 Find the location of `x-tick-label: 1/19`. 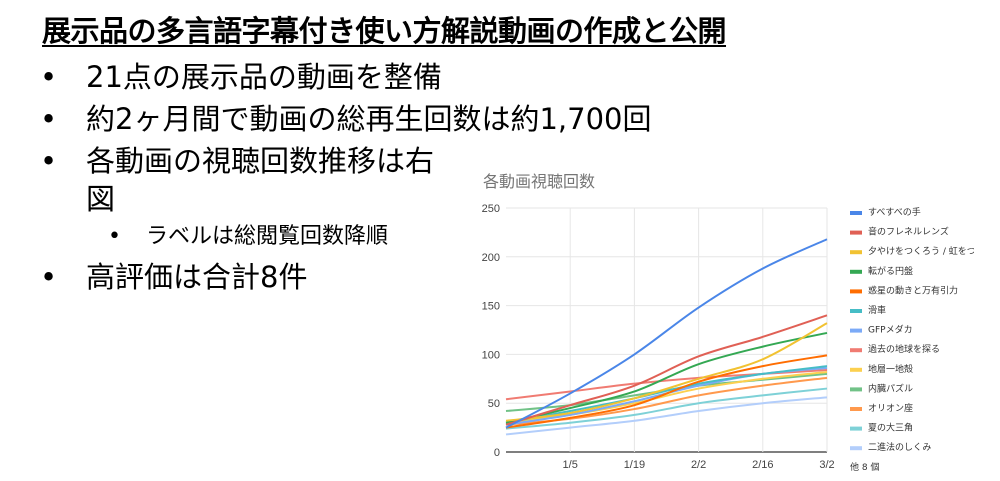

x-tick-label: 1/19 is located at coordinates (634, 465).